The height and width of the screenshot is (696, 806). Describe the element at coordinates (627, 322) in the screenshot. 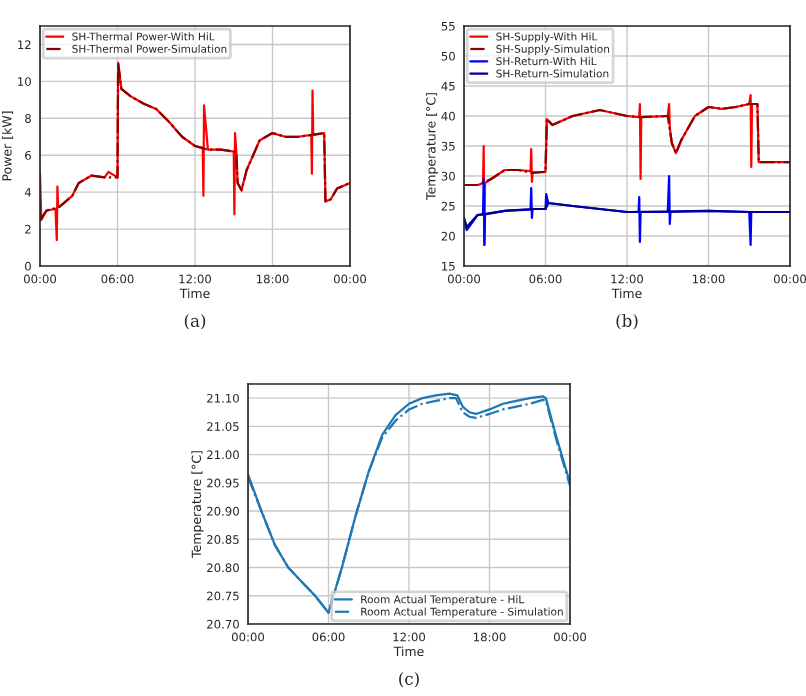

I see `text: (b)` at that location.